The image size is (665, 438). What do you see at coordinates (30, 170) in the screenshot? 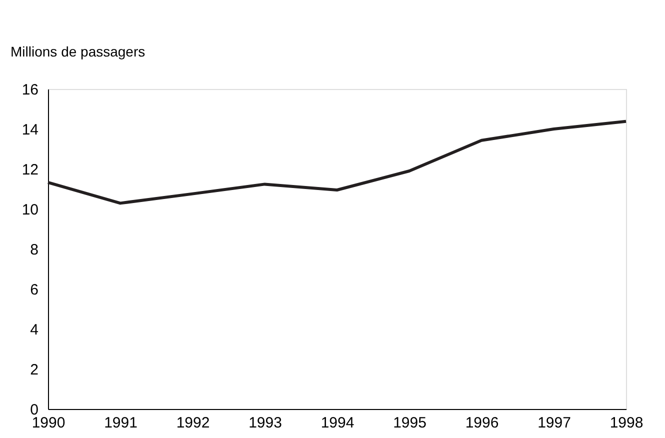
I see `y-tick-label: 12` at bounding box center [30, 170].